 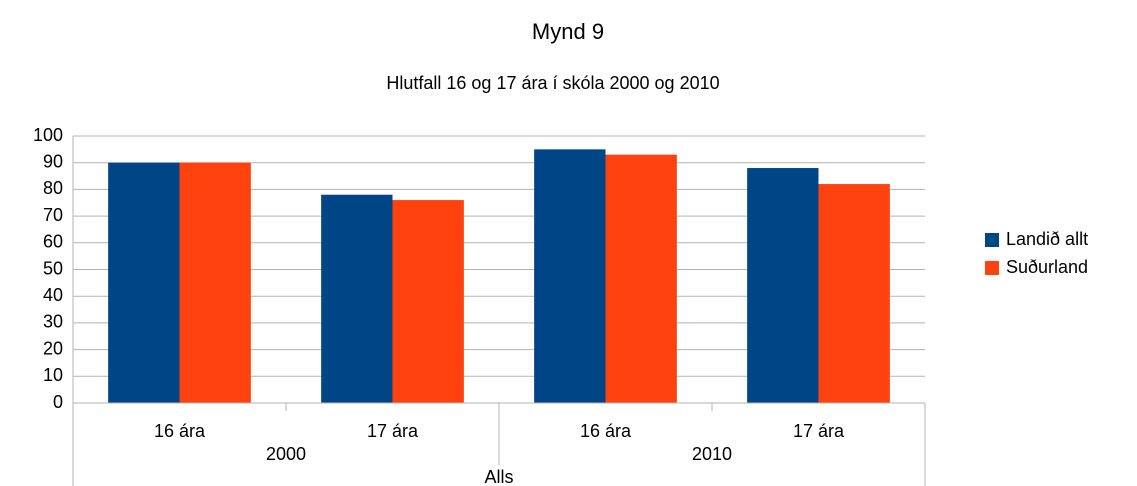 I want to click on y-tick-label: 50, so click(x=53, y=268).